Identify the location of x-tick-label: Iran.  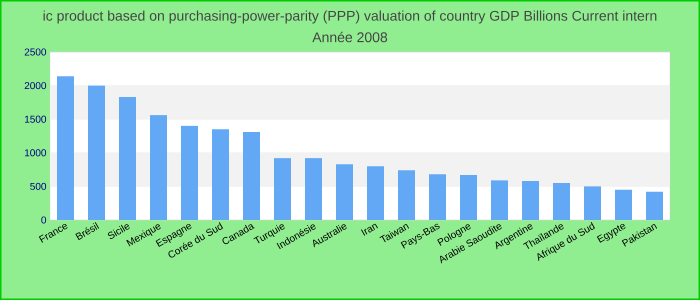
(369, 230).